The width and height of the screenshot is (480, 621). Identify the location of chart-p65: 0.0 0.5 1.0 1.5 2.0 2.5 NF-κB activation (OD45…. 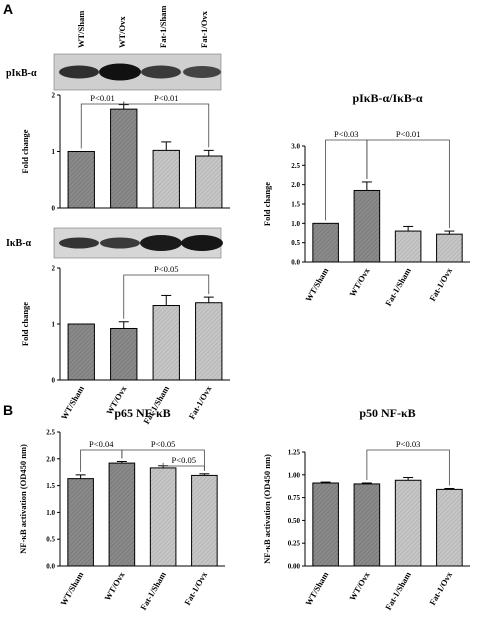
(121, 509).